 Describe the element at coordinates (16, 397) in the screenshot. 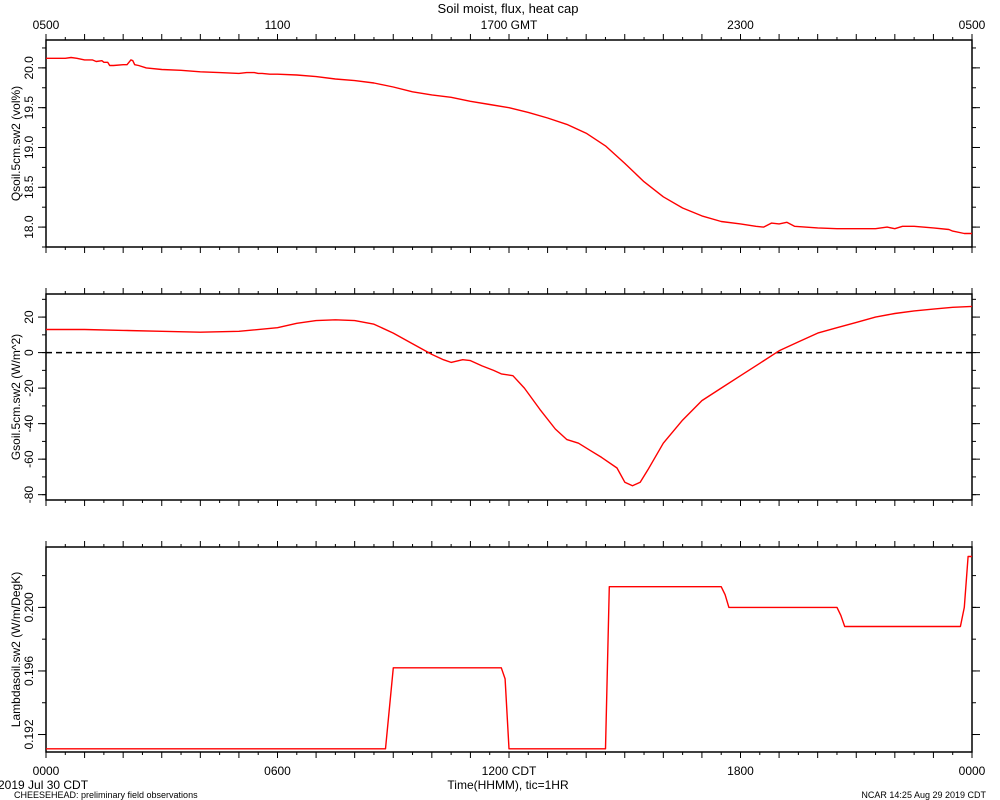

I see `y-axis-label: Gsoil.5cm.sw2 (W/m^2)` at that location.